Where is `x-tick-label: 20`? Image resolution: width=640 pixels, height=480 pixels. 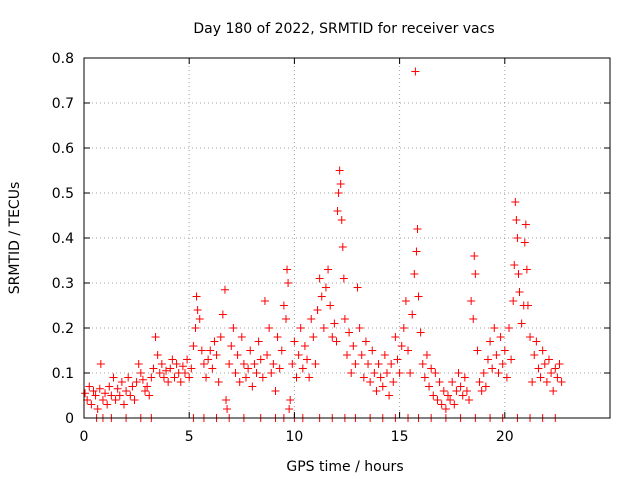 x-tick-label: 20 is located at coordinates (505, 437).